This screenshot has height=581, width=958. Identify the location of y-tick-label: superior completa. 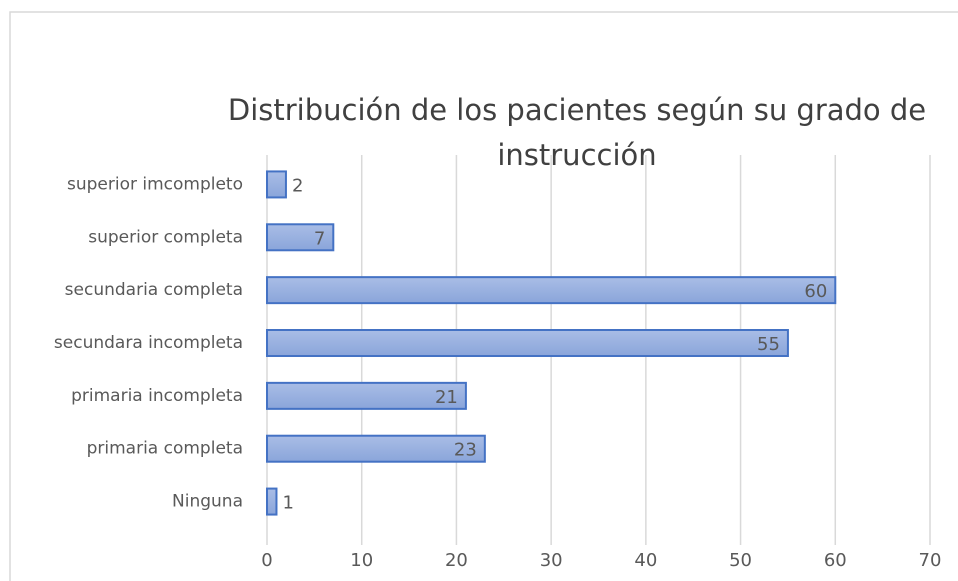
(165, 237).